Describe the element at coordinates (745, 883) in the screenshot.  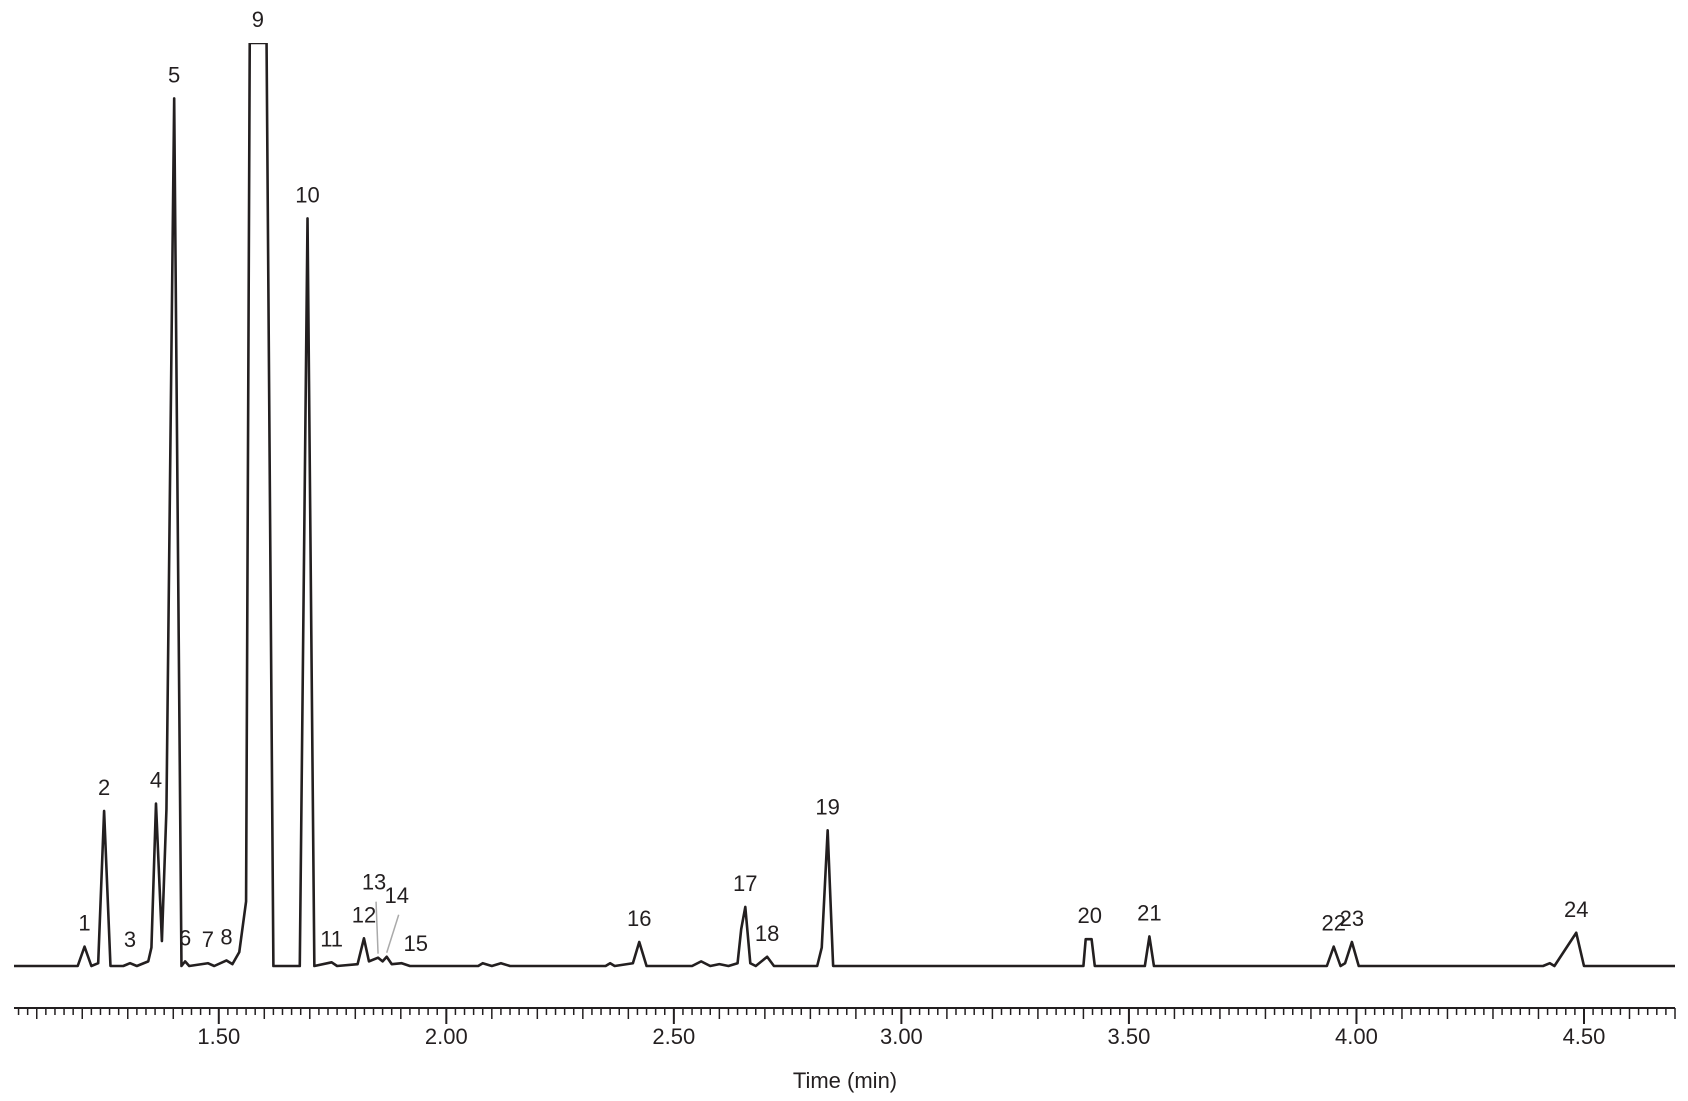
I see `peak-label: 17` at that location.